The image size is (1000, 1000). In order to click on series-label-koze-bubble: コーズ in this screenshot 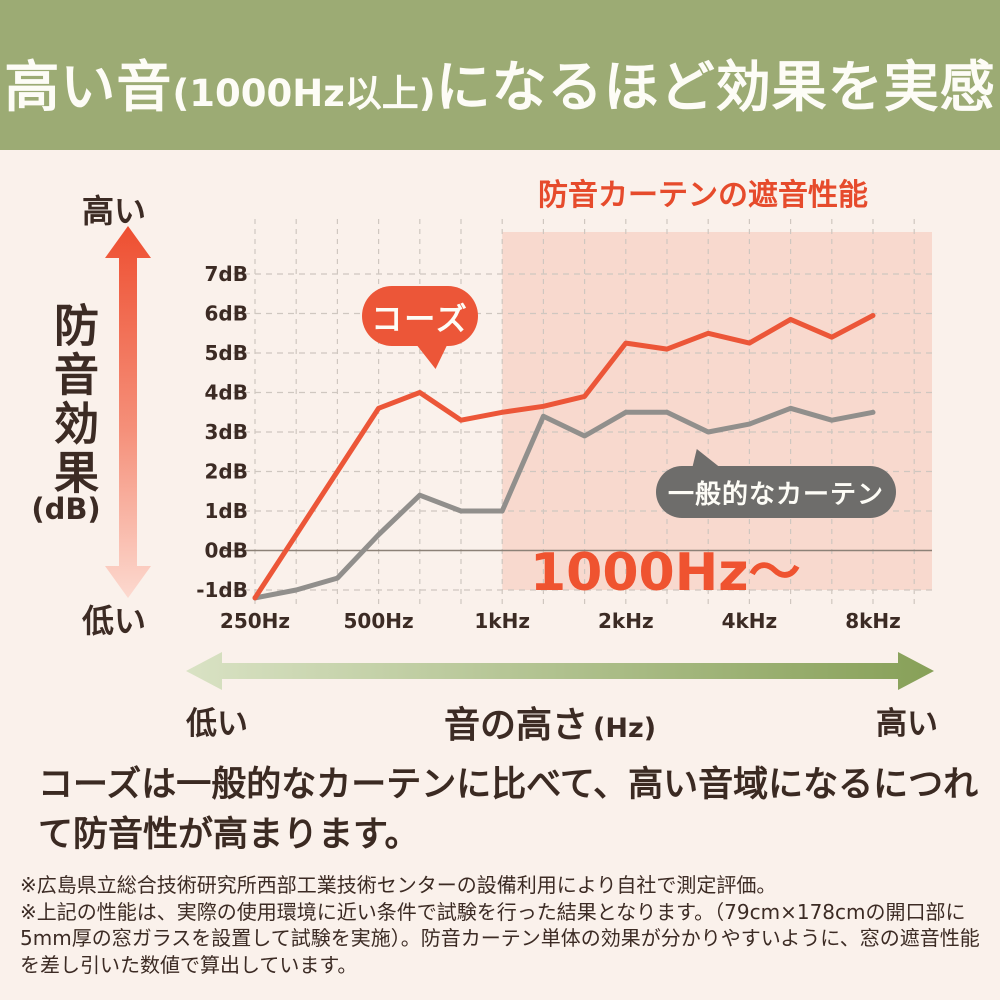, I will do `click(420, 327)`.